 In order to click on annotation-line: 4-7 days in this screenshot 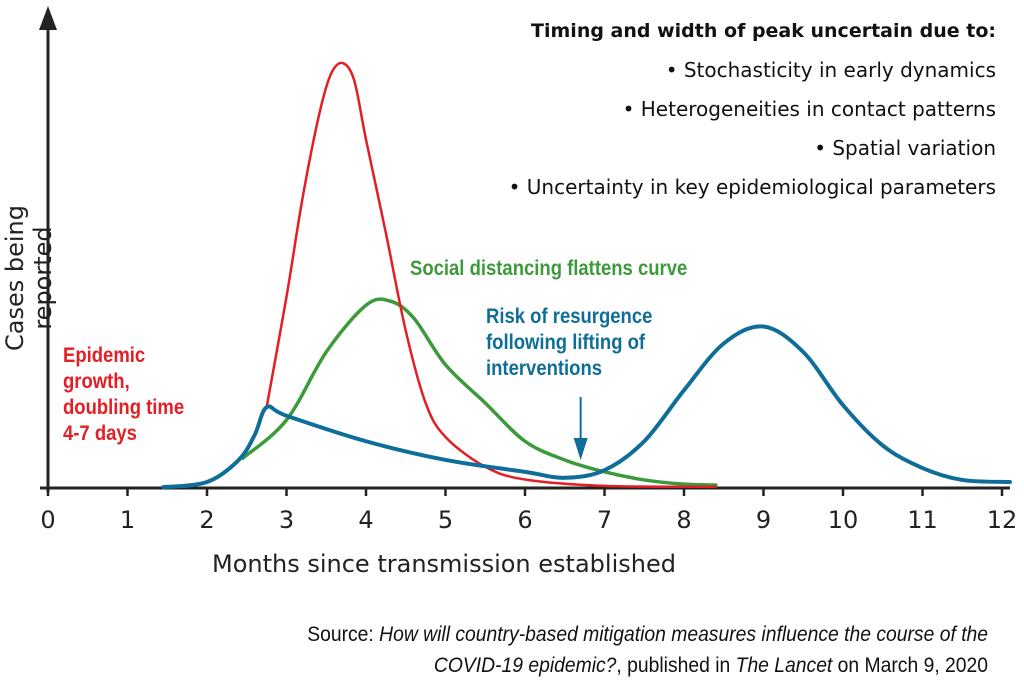, I will do `click(100, 433)`.